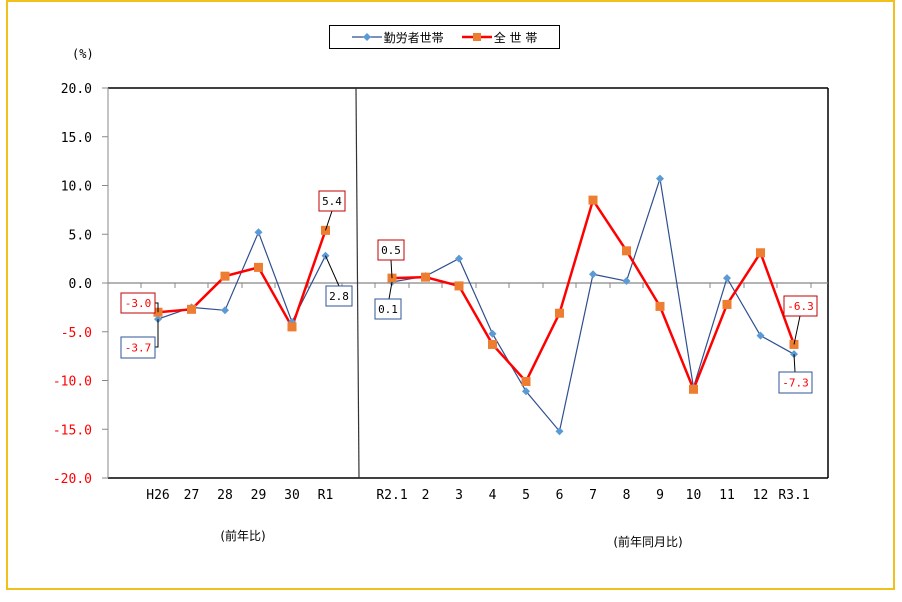 This screenshot has width=902, height=602. I want to click on y-tick-label: 10.0, so click(76, 187).